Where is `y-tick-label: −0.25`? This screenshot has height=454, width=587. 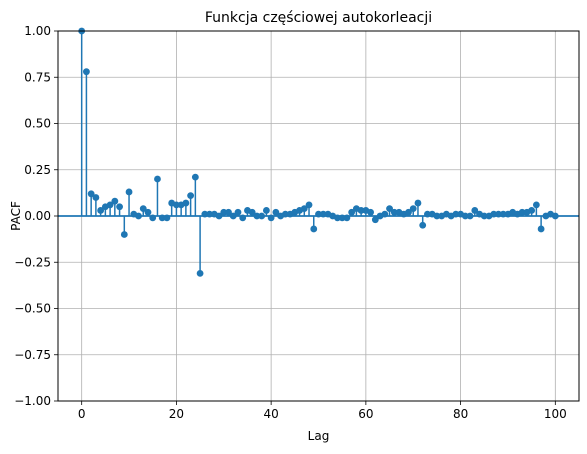 y-tick-label: −0.25 is located at coordinates (32, 262).